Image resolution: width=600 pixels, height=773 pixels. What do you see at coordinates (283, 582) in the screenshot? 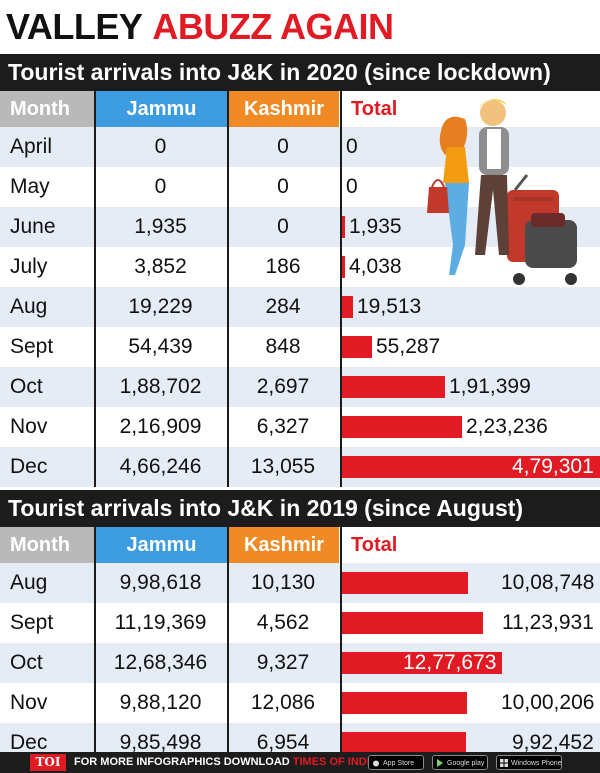
I see `kashmir-value: 10,130` at bounding box center [283, 582].